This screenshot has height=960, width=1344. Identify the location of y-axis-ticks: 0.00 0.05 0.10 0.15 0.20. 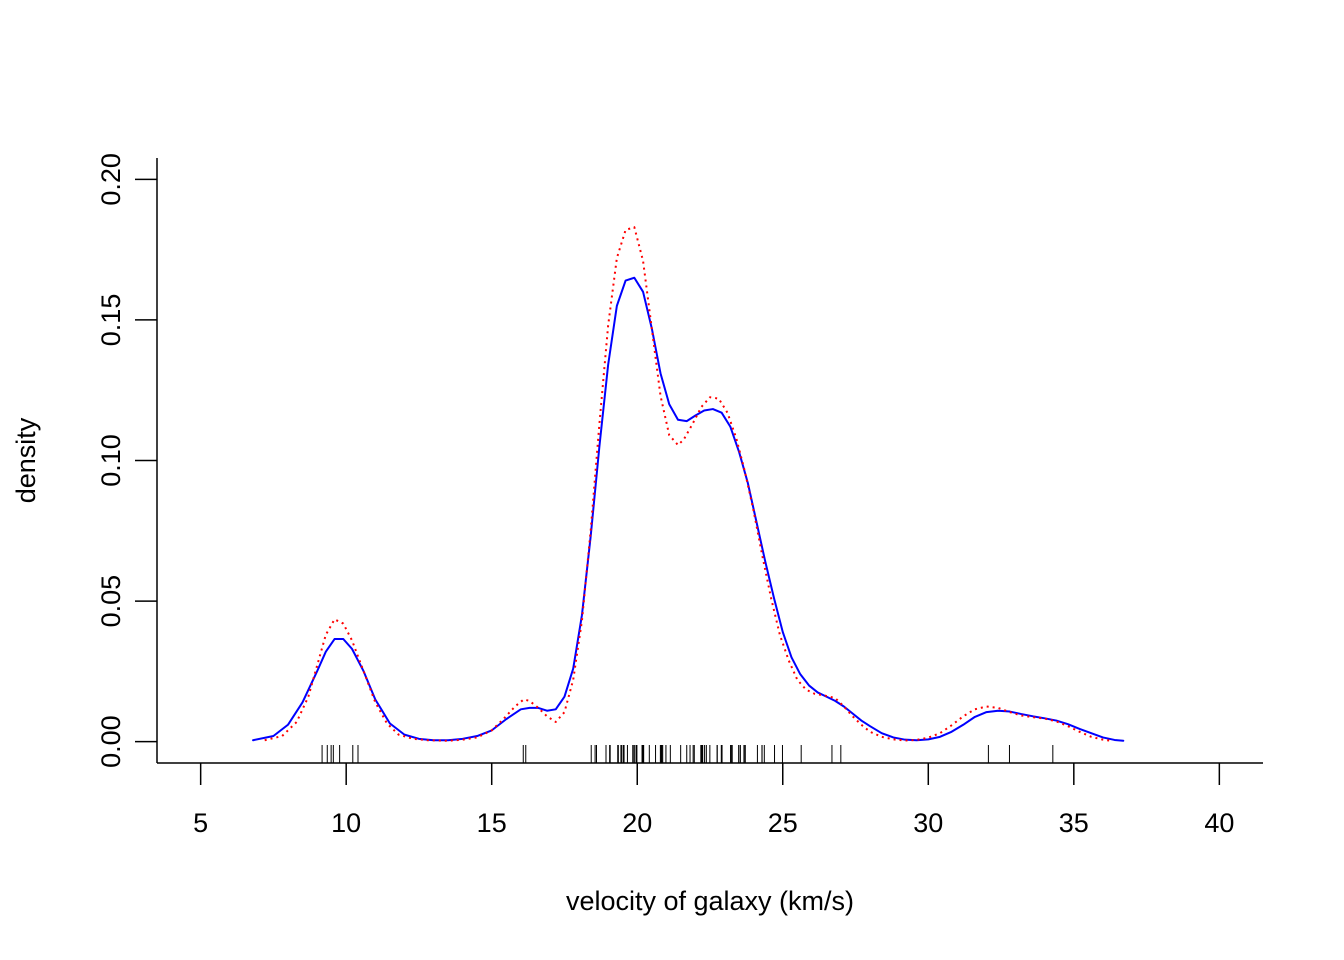
(126, 460).